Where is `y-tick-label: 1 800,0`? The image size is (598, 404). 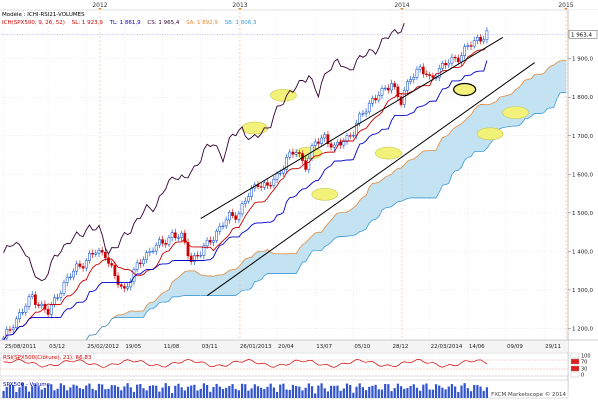 y-tick-label: 1 800,0 is located at coordinates (582, 98).